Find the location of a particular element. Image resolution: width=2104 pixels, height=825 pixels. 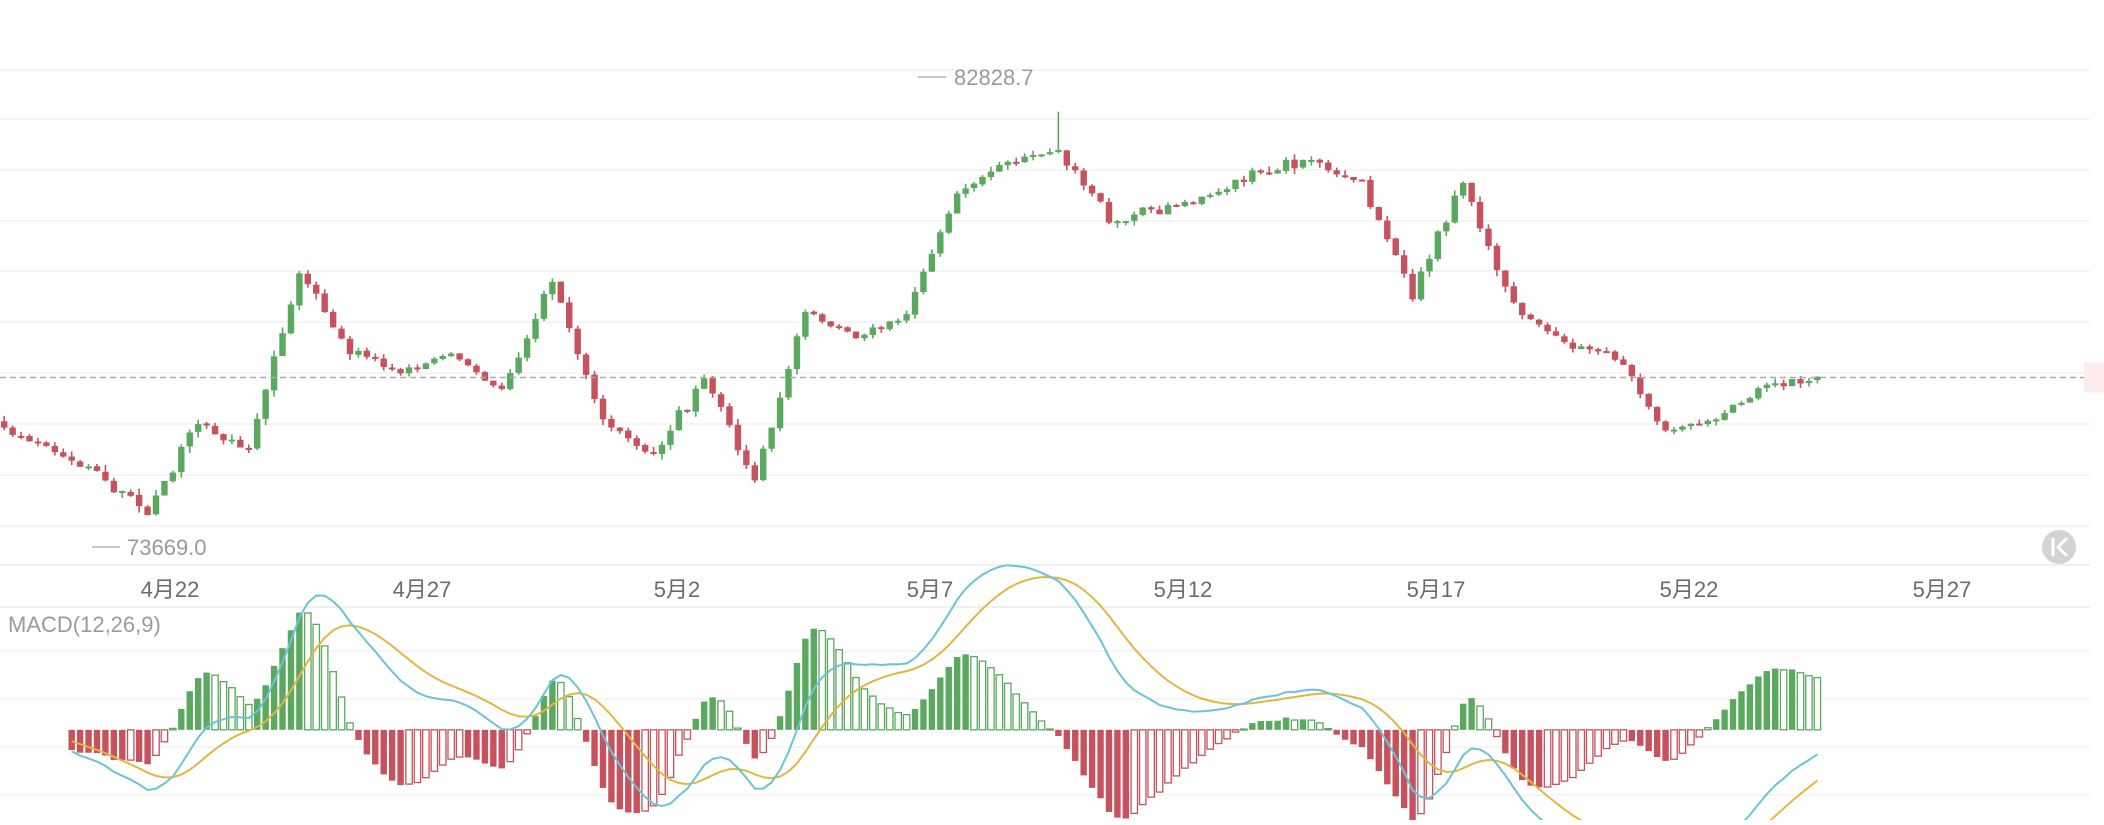

low-price-label: 73669.0 is located at coordinates (167, 547).